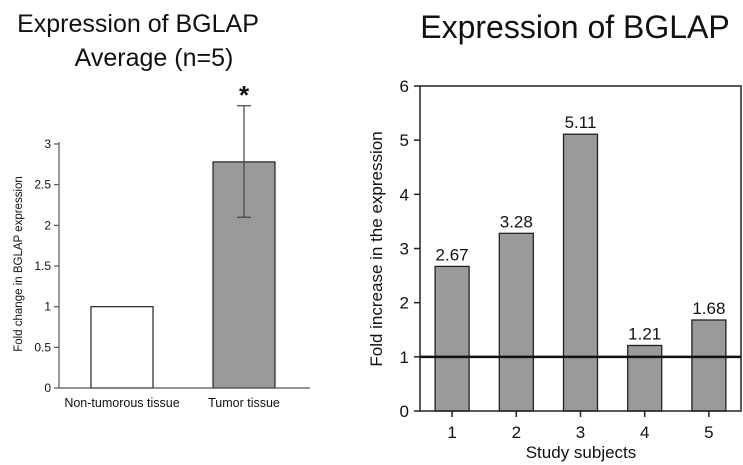 This screenshot has width=743, height=465. I want to click on left-y-tick-label: 0, so click(47, 388).